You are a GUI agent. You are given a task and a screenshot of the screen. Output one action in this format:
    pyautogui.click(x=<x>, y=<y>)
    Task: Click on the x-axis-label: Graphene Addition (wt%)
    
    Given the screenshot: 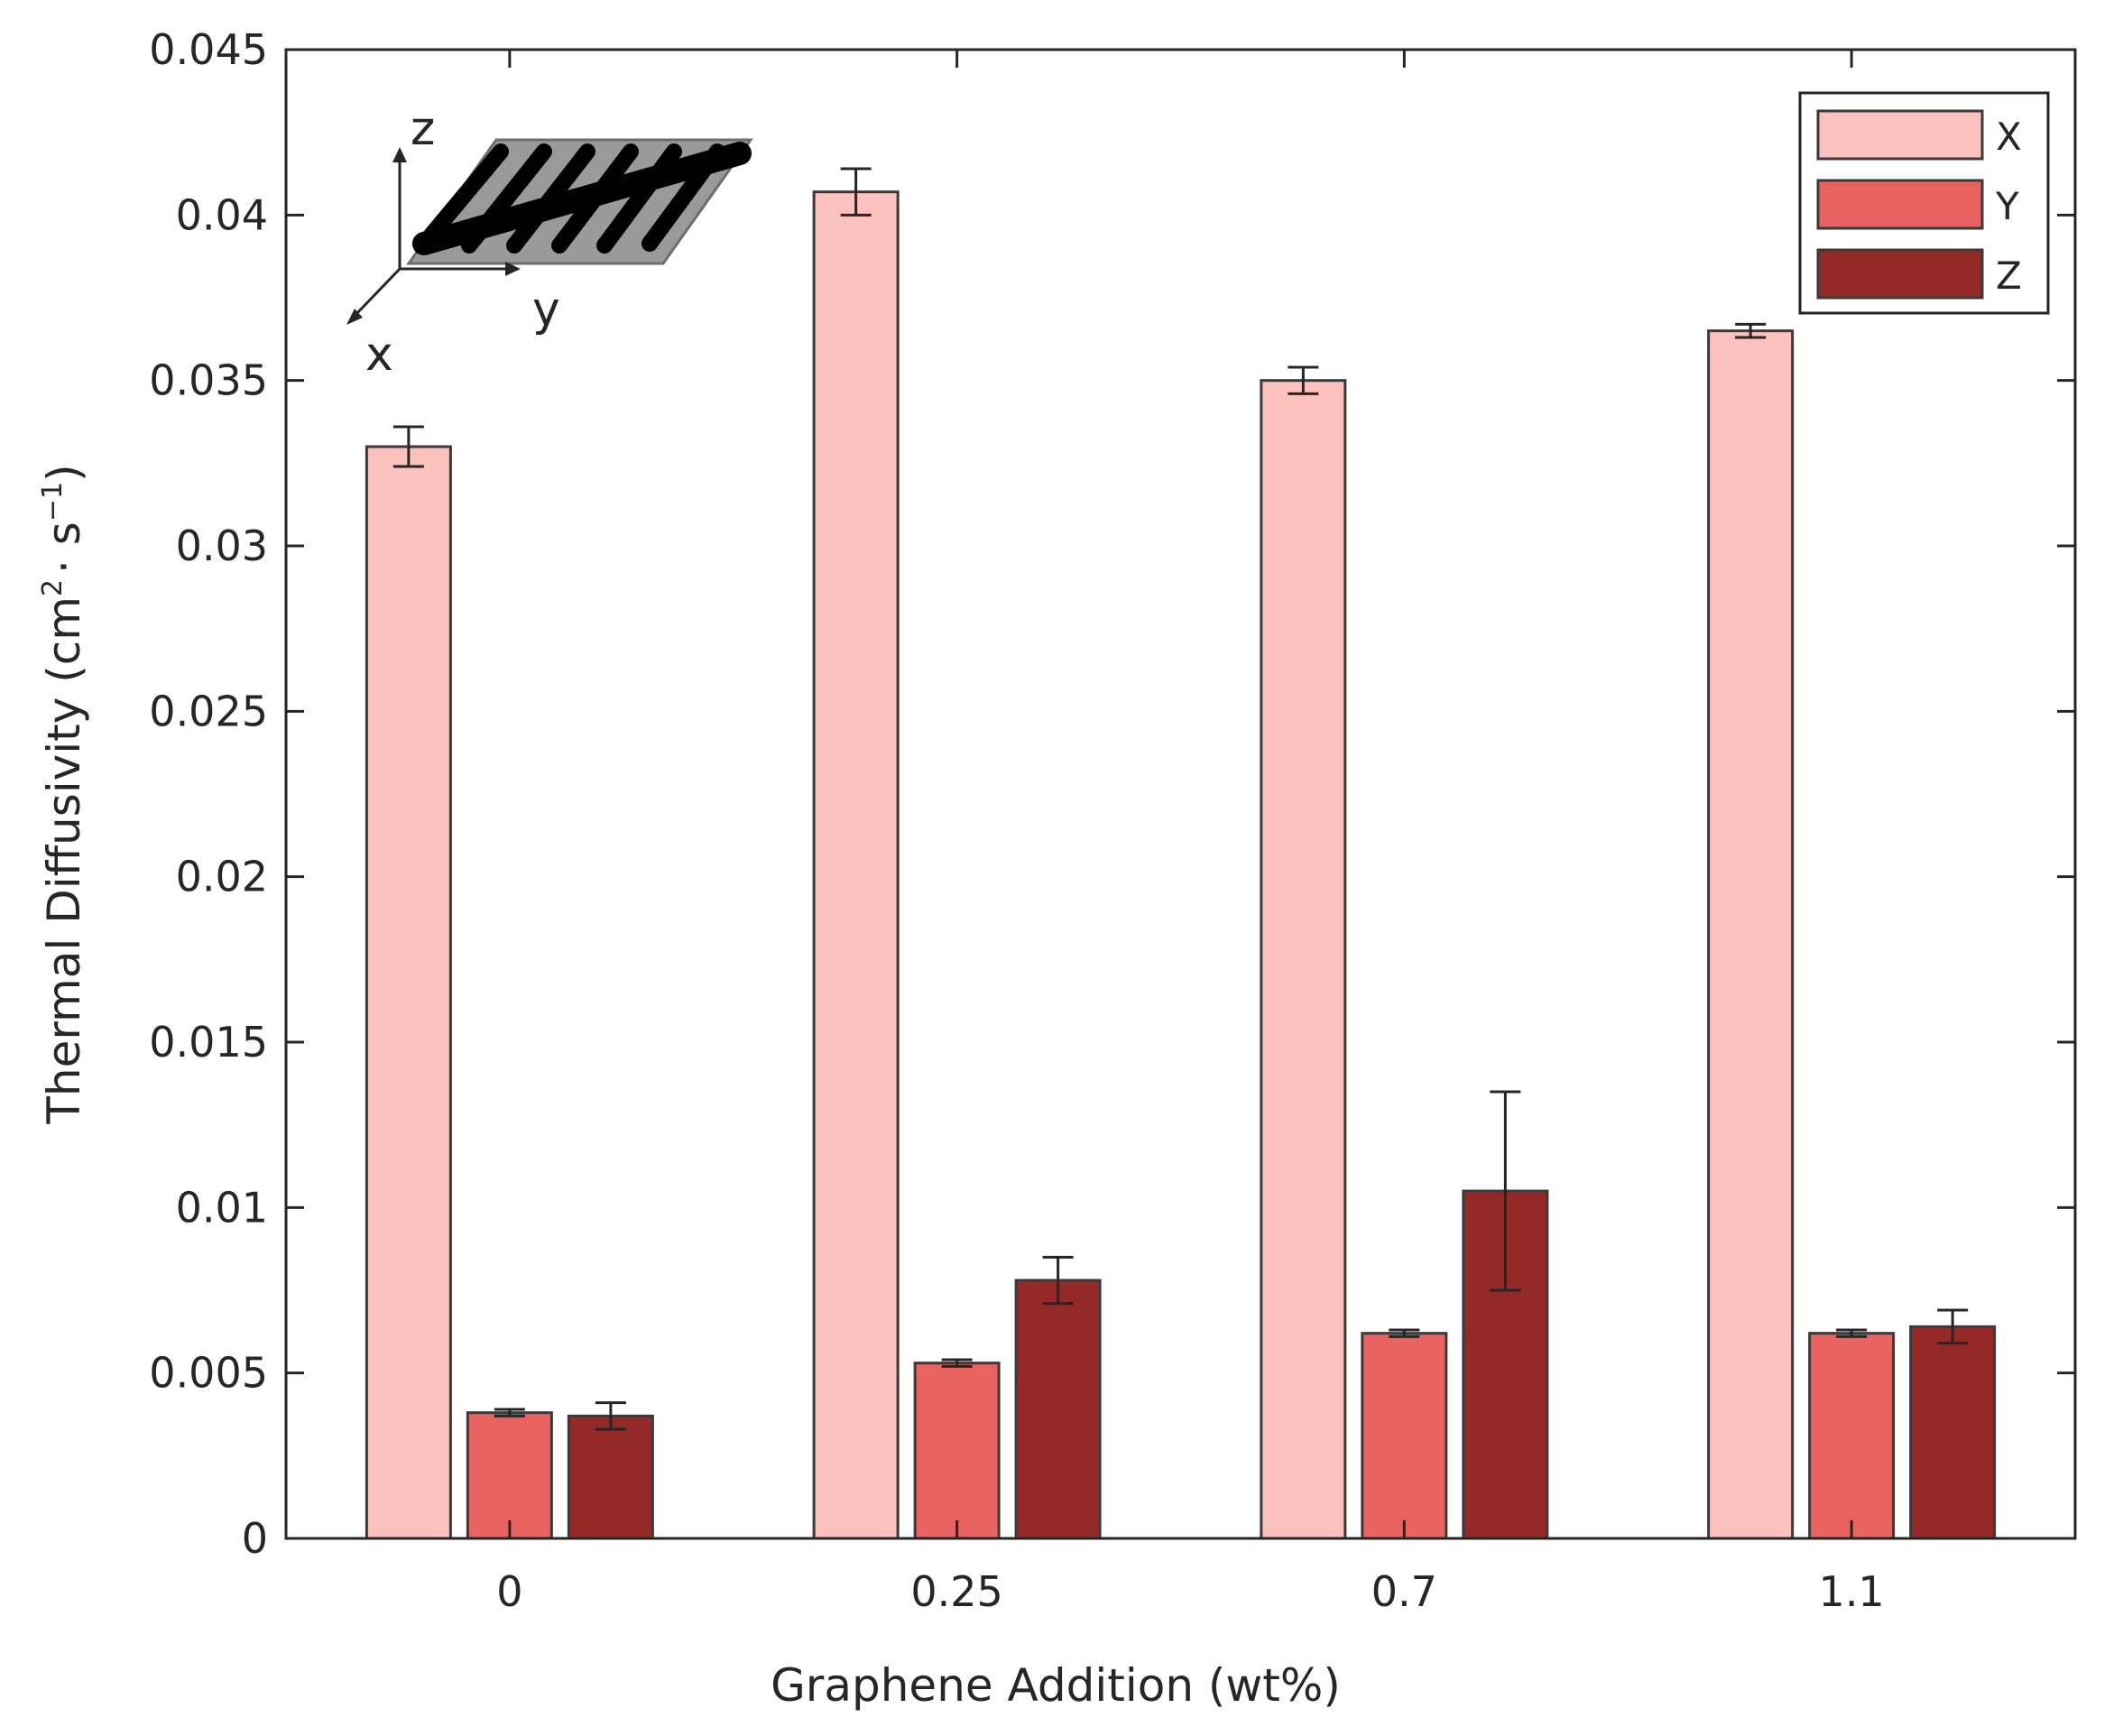 What is the action you would take?
    pyautogui.click(x=1056, y=1686)
    